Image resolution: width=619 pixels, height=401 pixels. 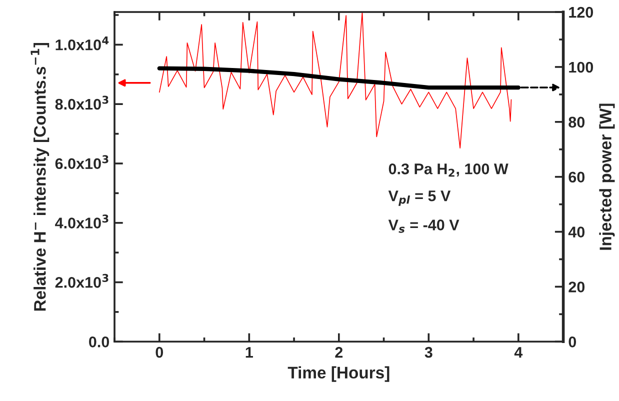 What do you see at coordinates (428, 352) in the screenshot?
I see `x-tick-label: 3` at bounding box center [428, 352].